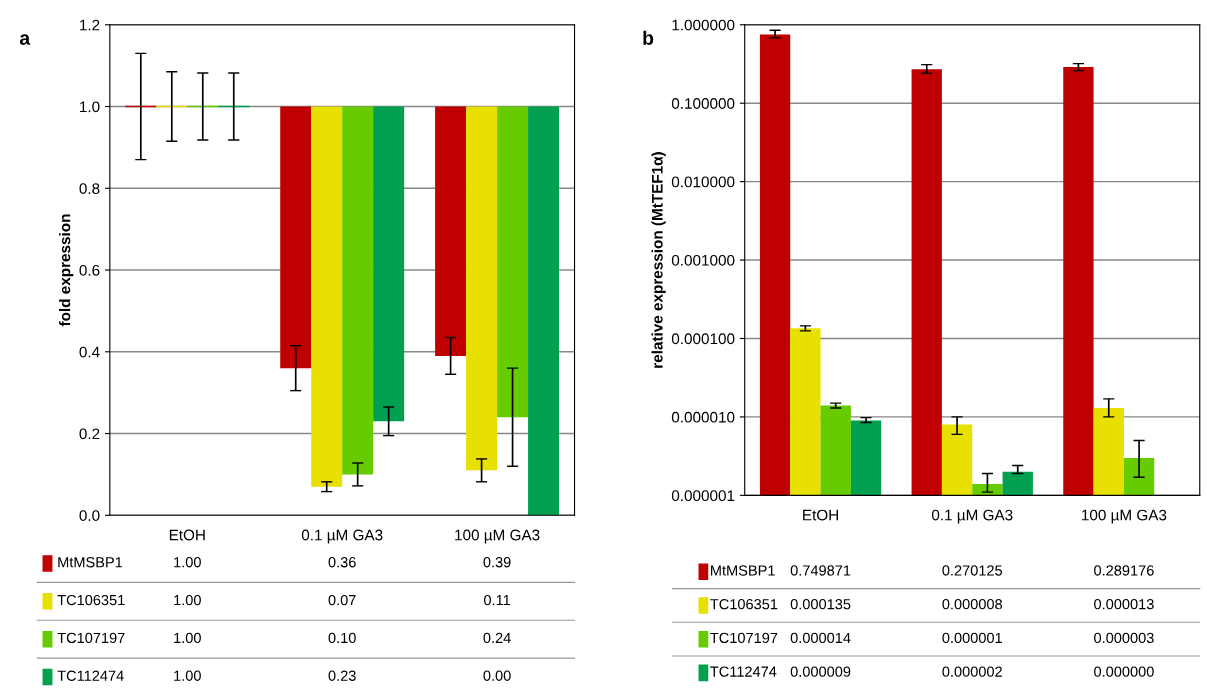 This screenshot has width=1207, height=688. I want to click on y-axis-title: relative expression (MtTEF1α), so click(658, 260).